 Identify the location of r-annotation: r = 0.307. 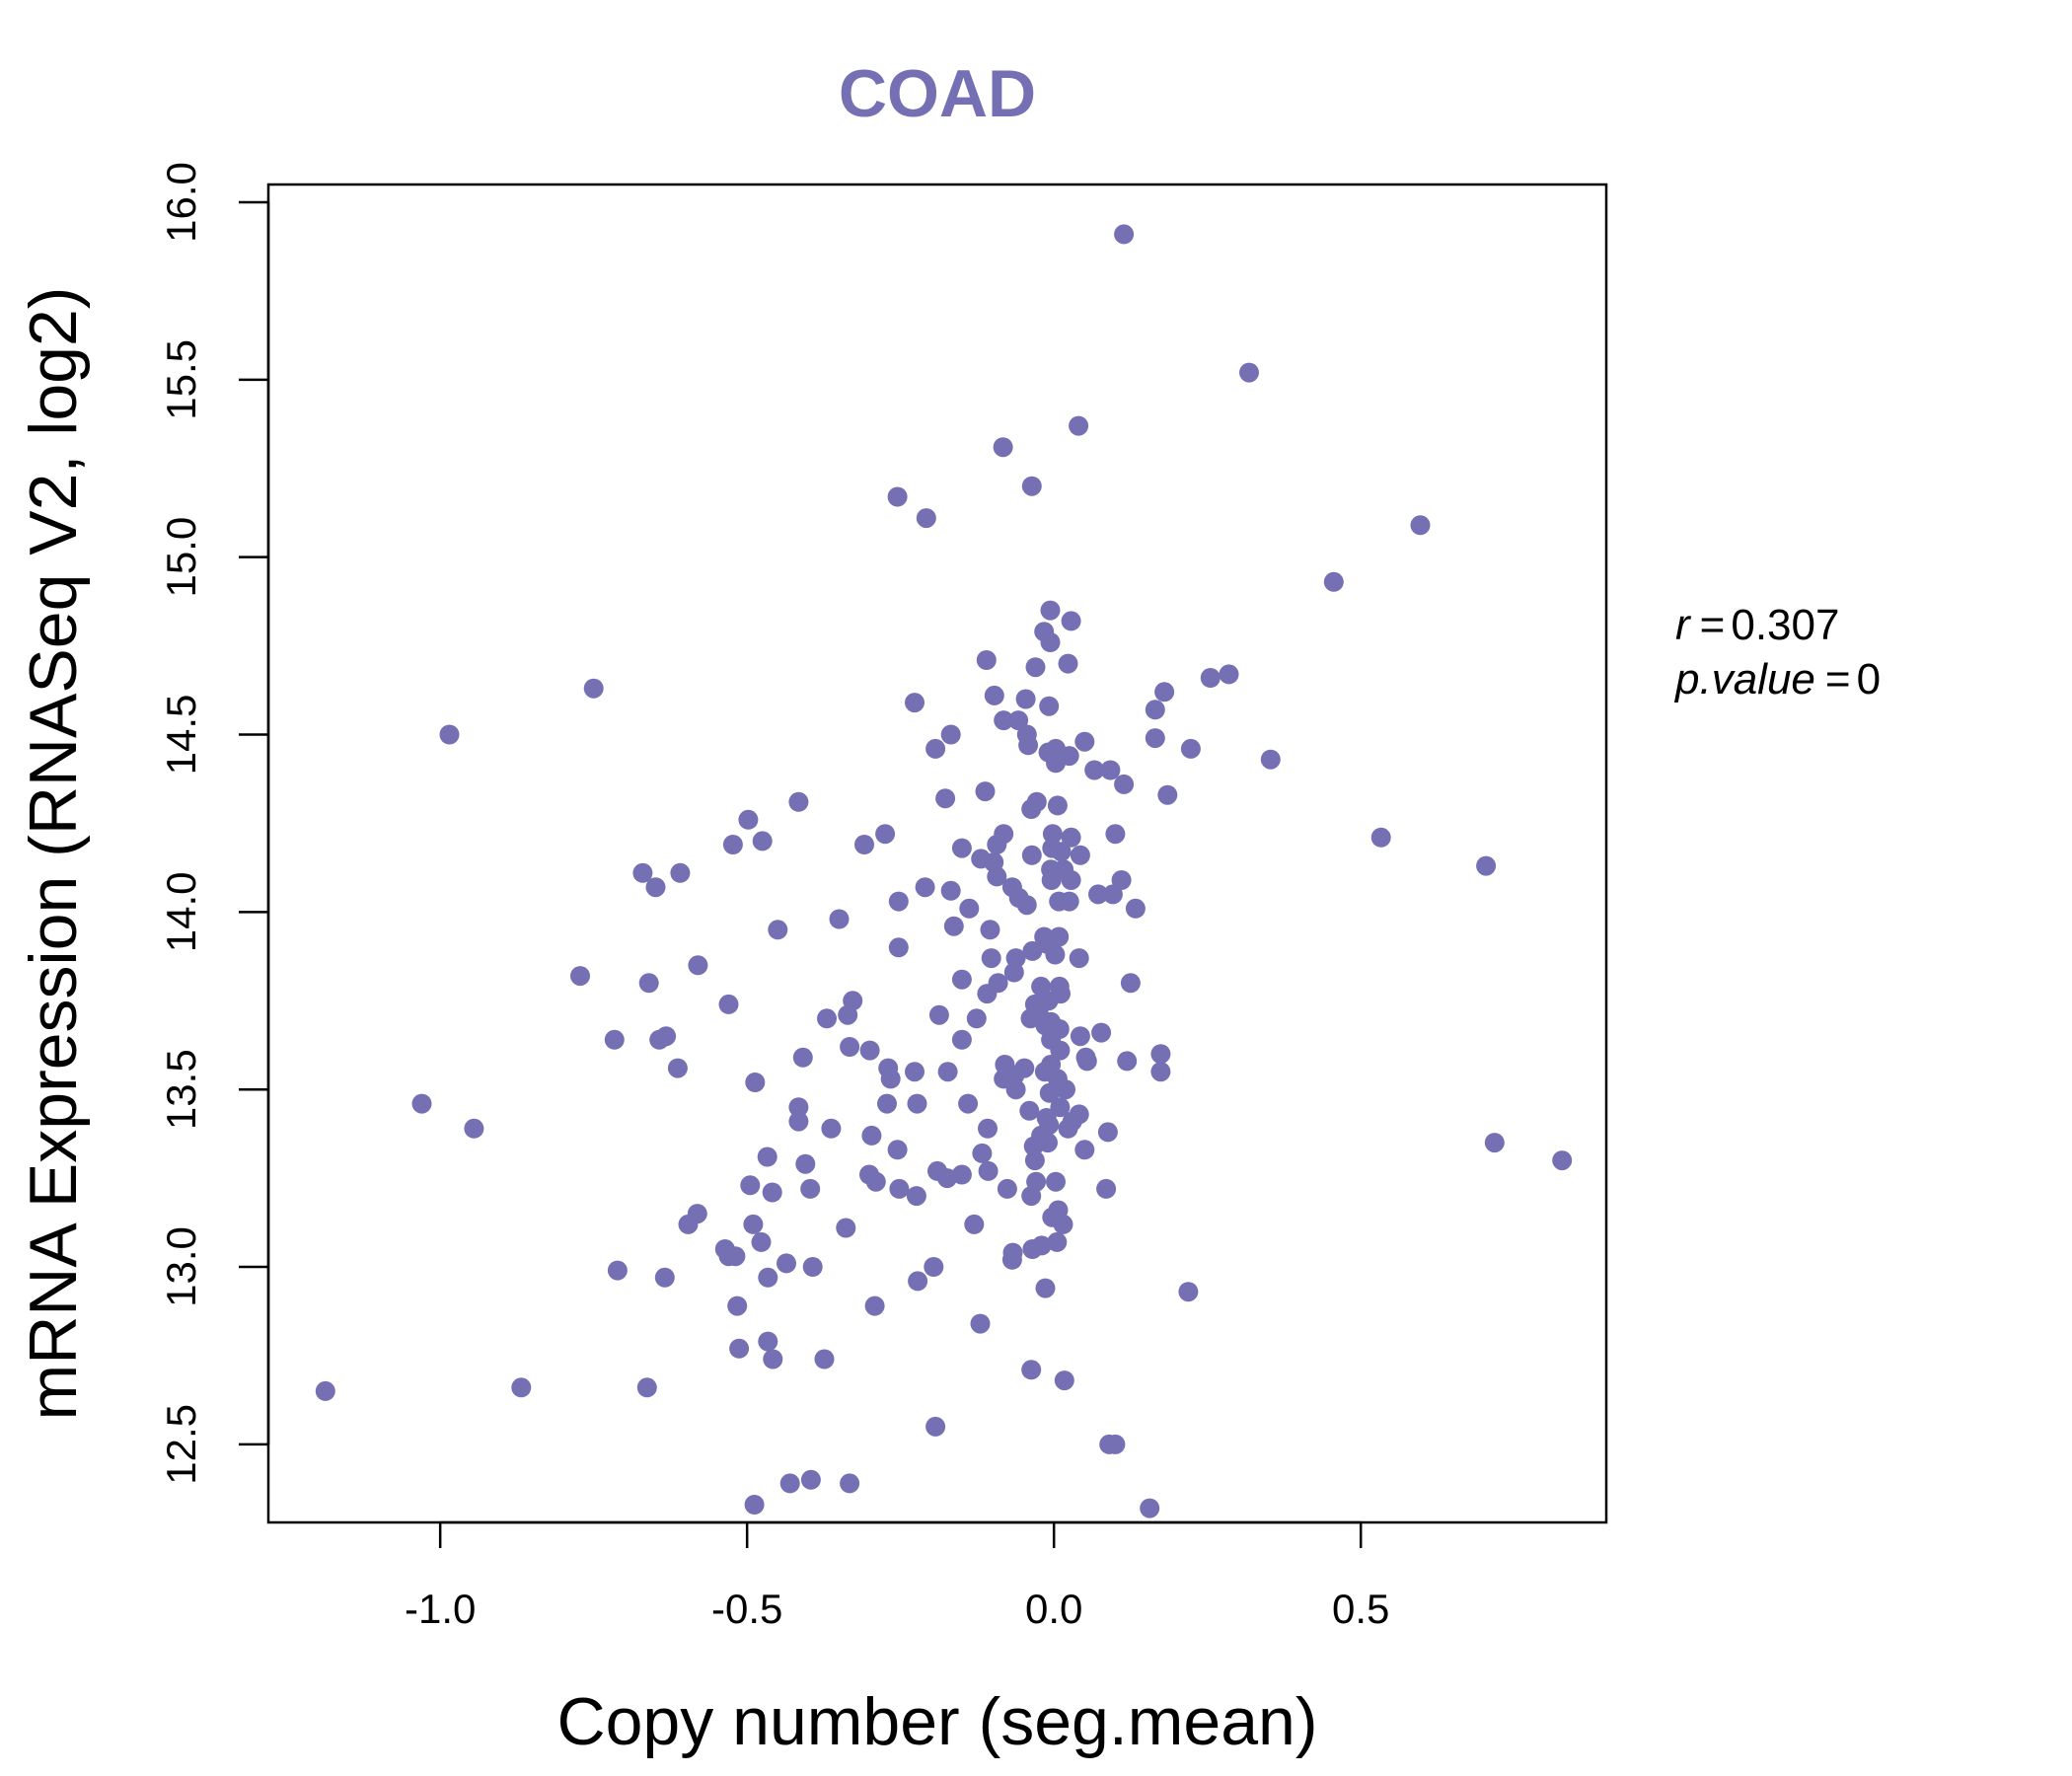
(1757, 625).